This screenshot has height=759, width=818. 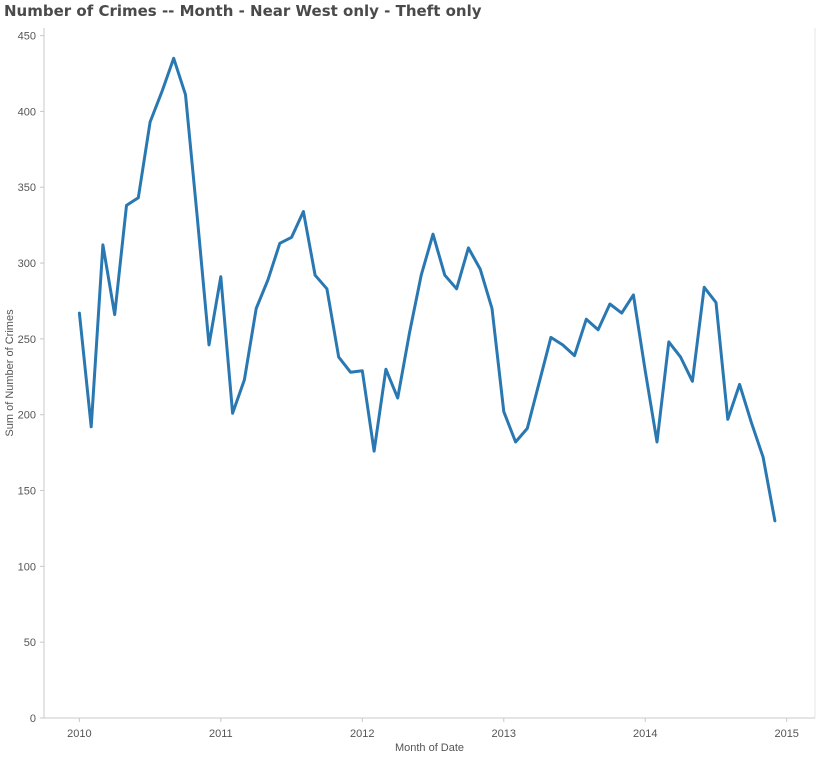 What do you see at coordinates (27, 188) in the screenshot?
I see `y-tick-label: 350` at bounding box center [27, 188].